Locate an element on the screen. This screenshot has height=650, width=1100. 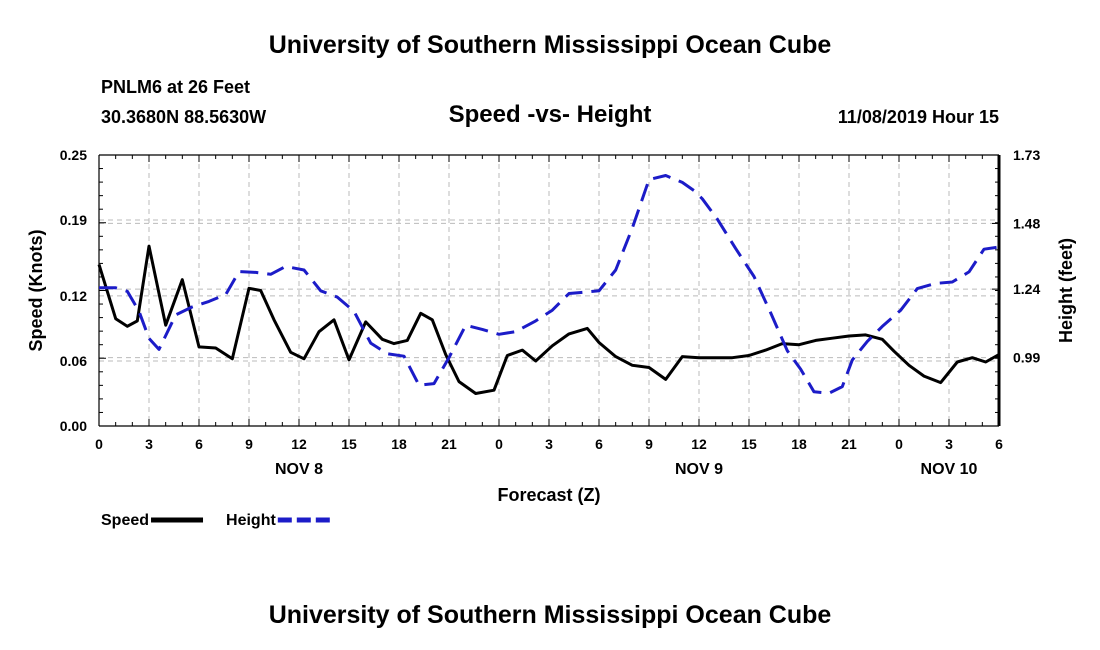
x-day-label: NOV 8 is located at coordinates (299, 469).